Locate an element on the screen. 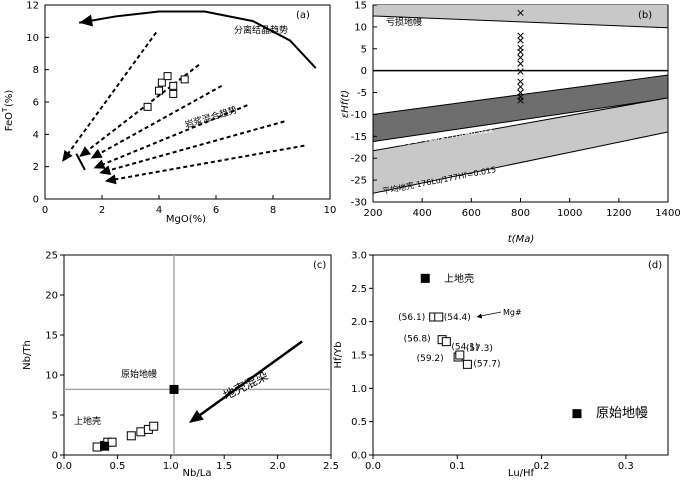 This screenshot has width=700, height=491. x-tick-label: 2.0 is located at coordinates (278, 466).